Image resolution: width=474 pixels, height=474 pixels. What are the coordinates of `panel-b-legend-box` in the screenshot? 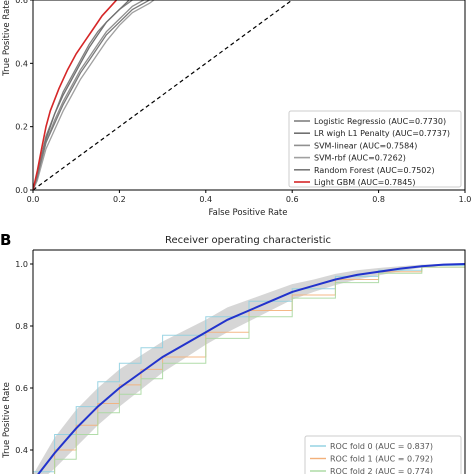 It's located at (383, 454).